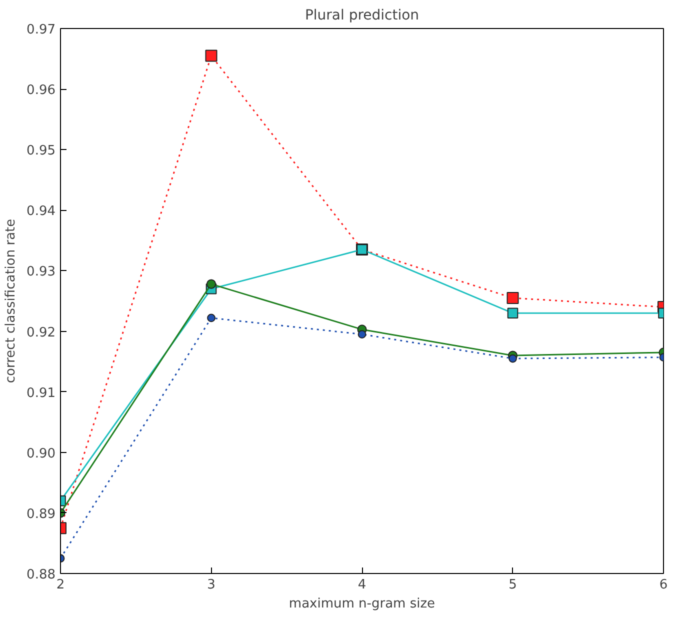 This screenshot has width=691, height=624. I want to click on y-tick-label: 0.93, so click(41, 272).